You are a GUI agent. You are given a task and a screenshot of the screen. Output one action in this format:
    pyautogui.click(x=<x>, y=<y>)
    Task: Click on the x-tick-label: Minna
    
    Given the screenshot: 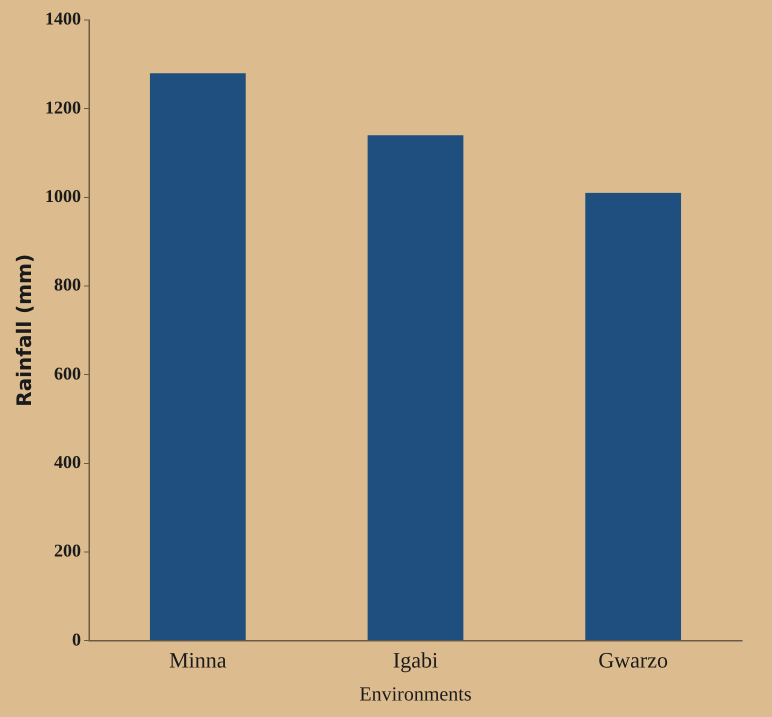 What is the action you would take?
    pyautogui.click(x=198, y=660)
    